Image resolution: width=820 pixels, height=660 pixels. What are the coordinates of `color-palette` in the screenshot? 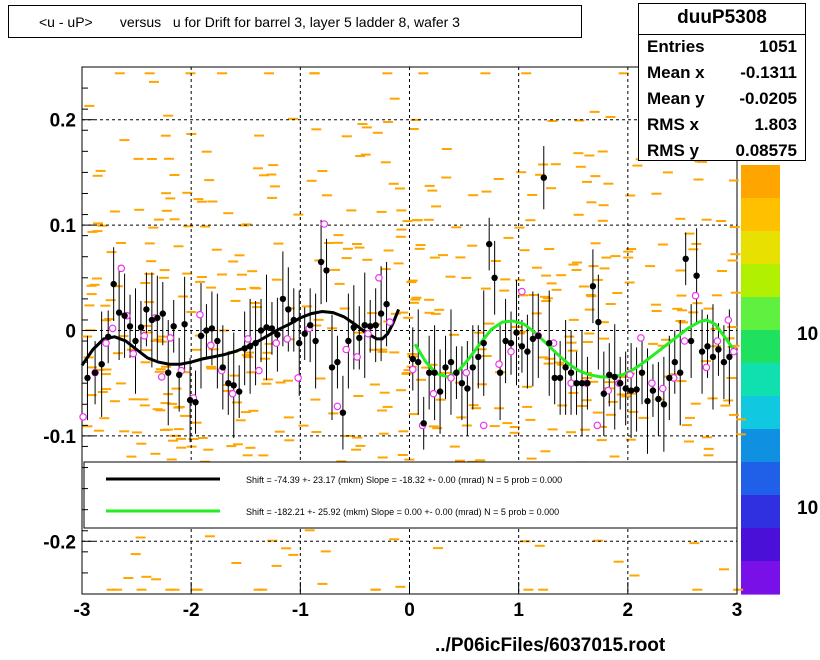 It's located at (760, 380).